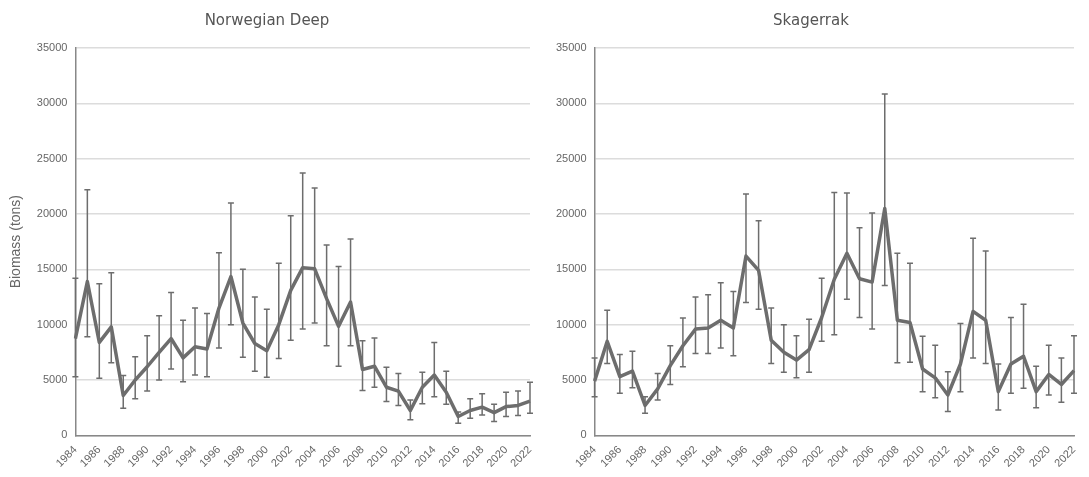 Image resolution: width=1089 pixels, height=477 pixels. What do you see at coordinates (15, 242) in the screenshot?
I see `y-axis-title: Biomass (tons)` at bounding box center [15, 242].